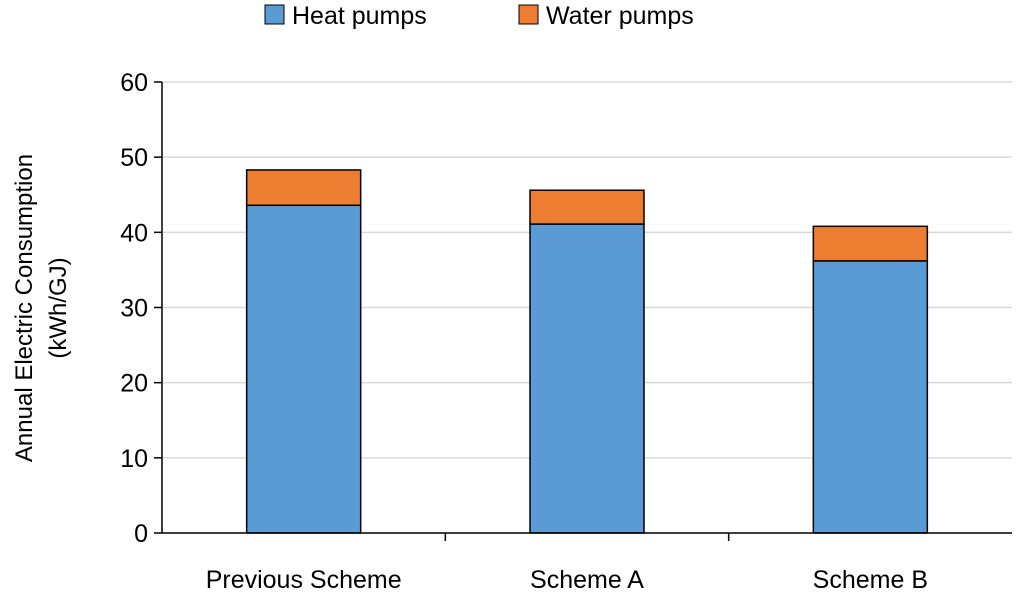 This screenshot has height=592, width=1016. Describe the element at coordinates (134, 309) in the screenshot. I see `y-tick-label: 30` at that location.